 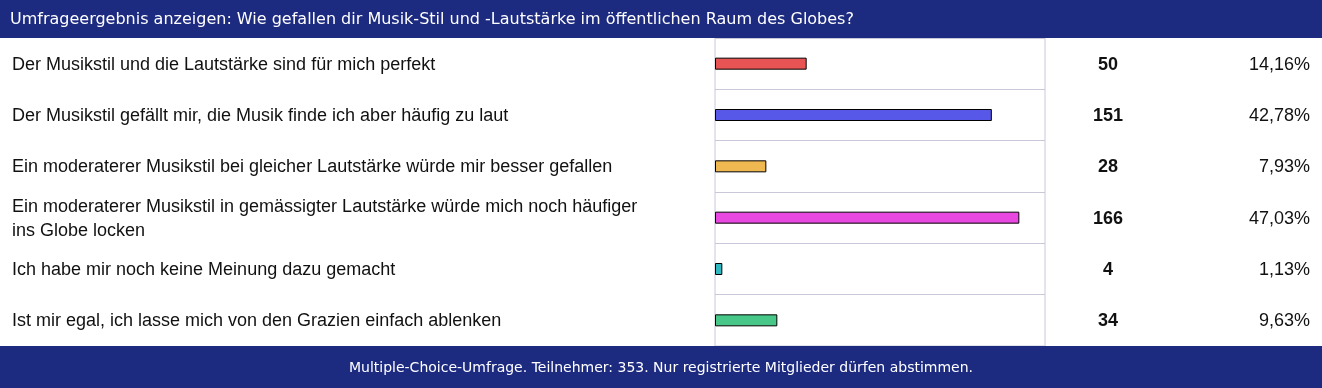 I want to click on text: 1,13%, so click(x=1284, y=269).